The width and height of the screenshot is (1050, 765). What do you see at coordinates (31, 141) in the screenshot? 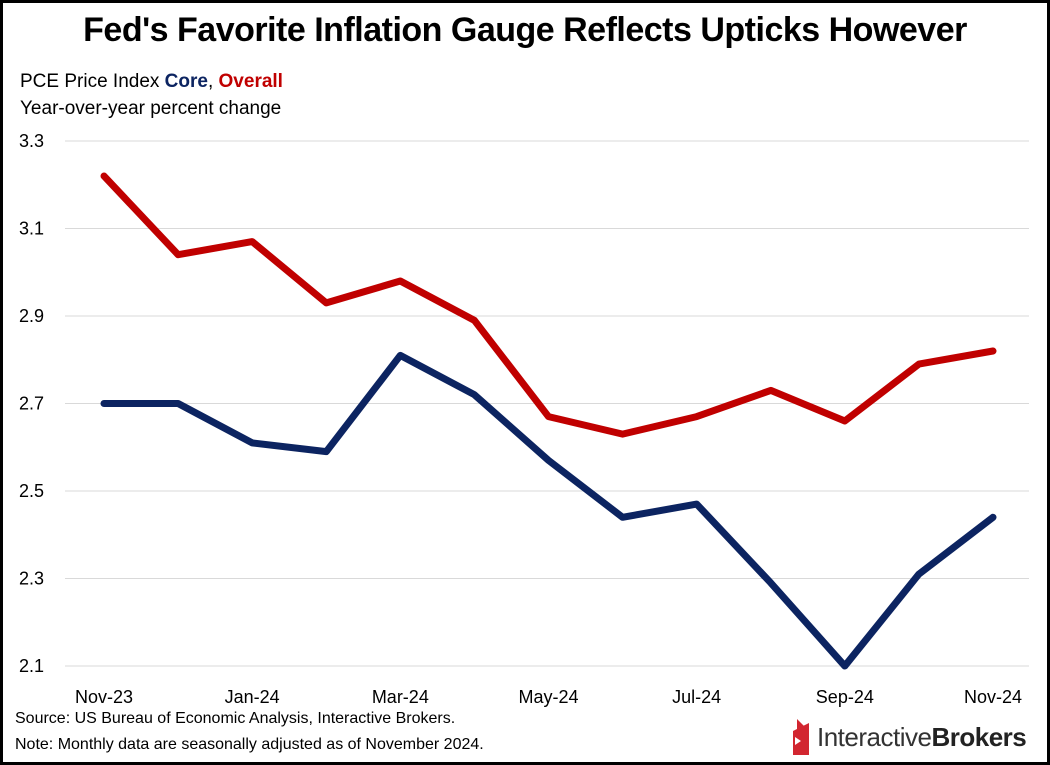
I see `y-tick-label: 3.3` at bounding box center [31, 141].